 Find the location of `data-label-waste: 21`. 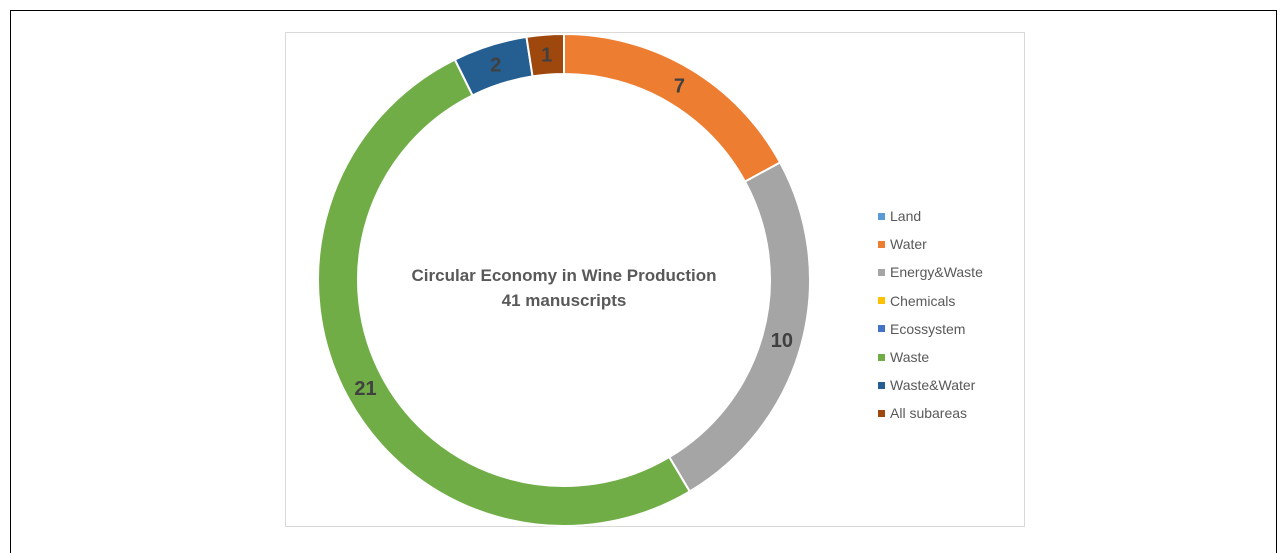

data-label-waste: 21 is located at coordinates (365, 389).